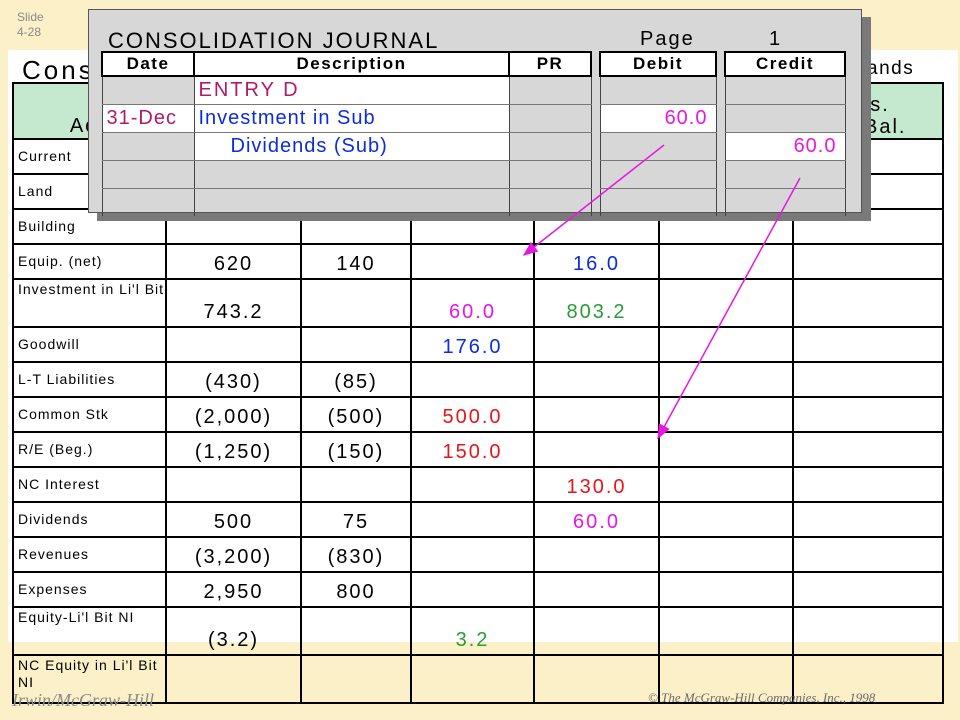  Describe the element at coordinates (658, 118) in the screenshot. I see `journal-debit: 60.0` at that location.